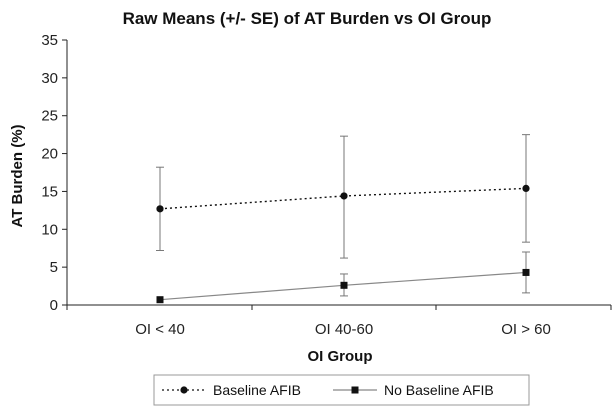  Describe the element at coordinates (49, 154) in the screenshot. I see `y-tick-label: 20` at that location.